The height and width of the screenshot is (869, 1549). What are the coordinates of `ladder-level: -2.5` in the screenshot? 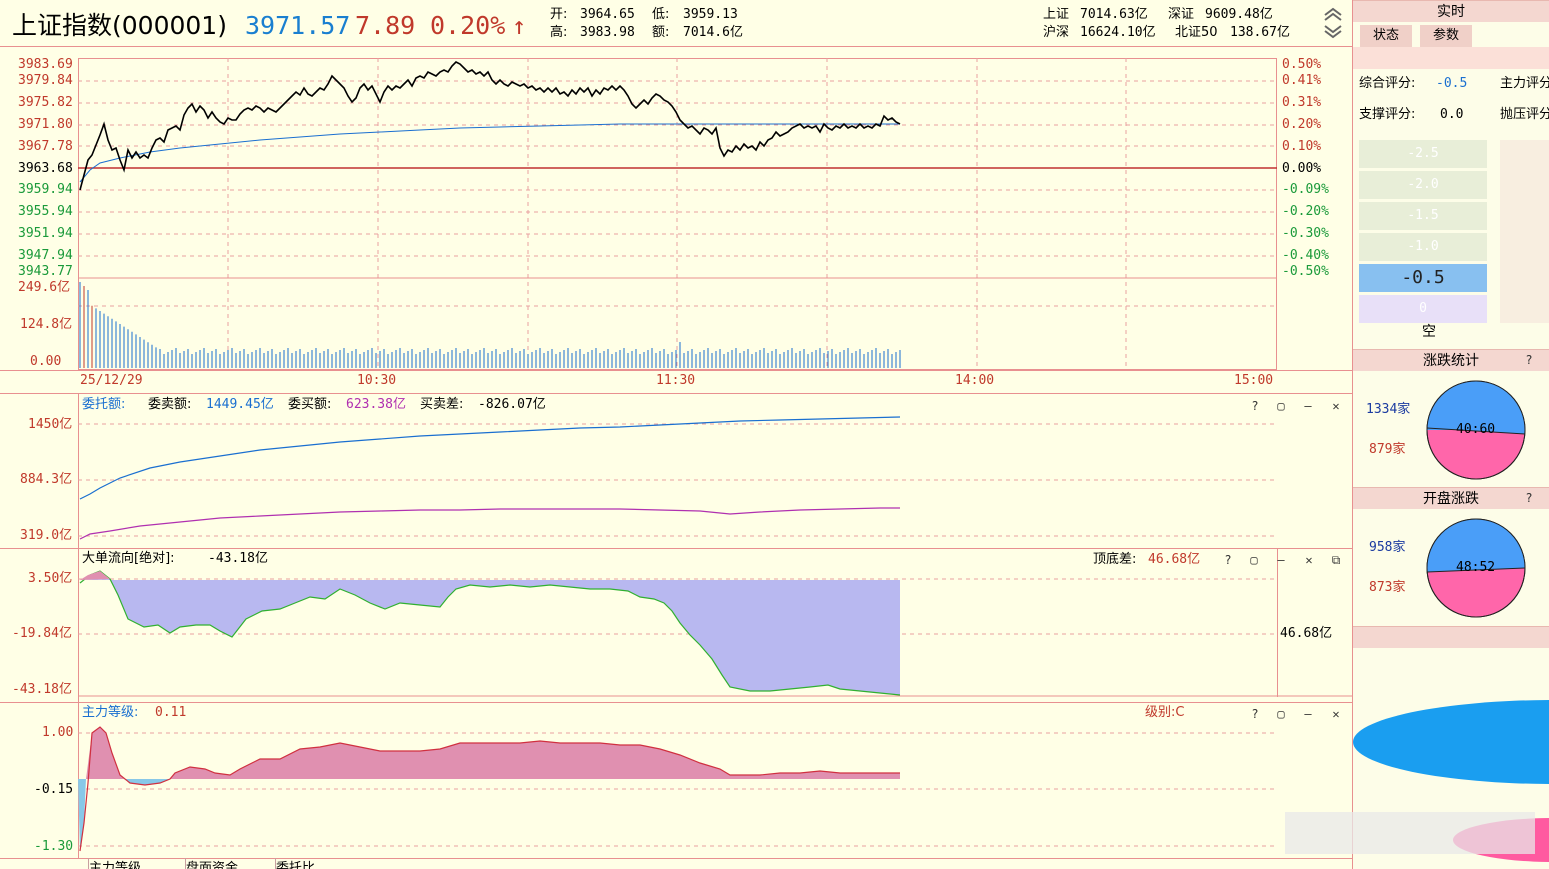 It's located at (1423, 154).